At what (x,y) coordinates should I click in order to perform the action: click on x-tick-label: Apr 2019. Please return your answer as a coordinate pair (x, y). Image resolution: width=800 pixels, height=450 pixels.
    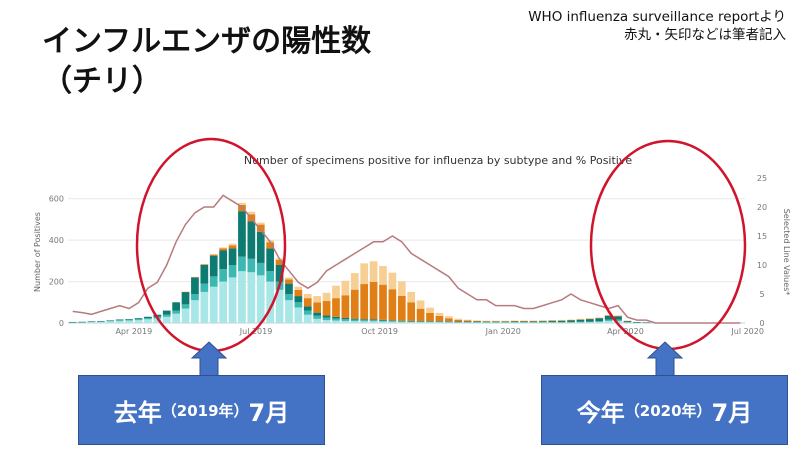
    Looking at the image, I should click on (133, 331).